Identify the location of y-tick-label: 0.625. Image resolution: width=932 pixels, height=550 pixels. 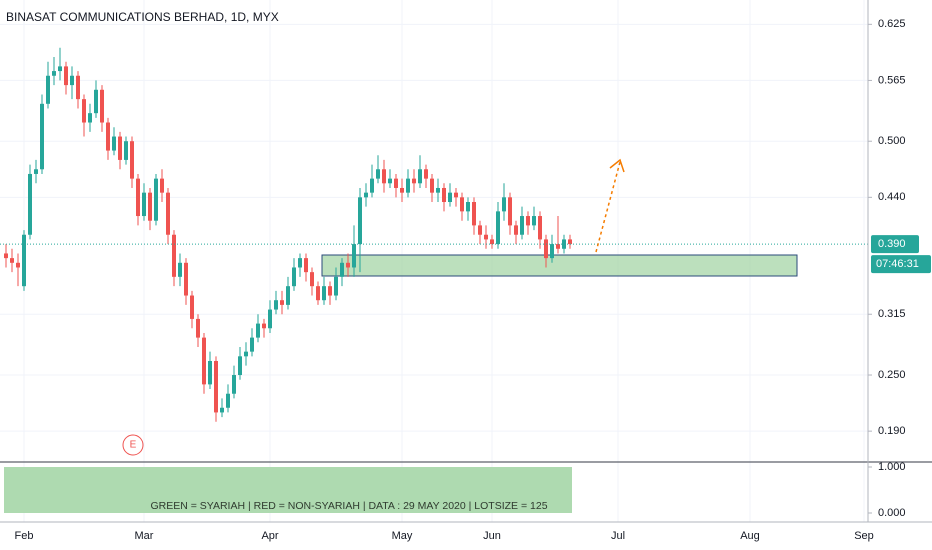
(892, 24).